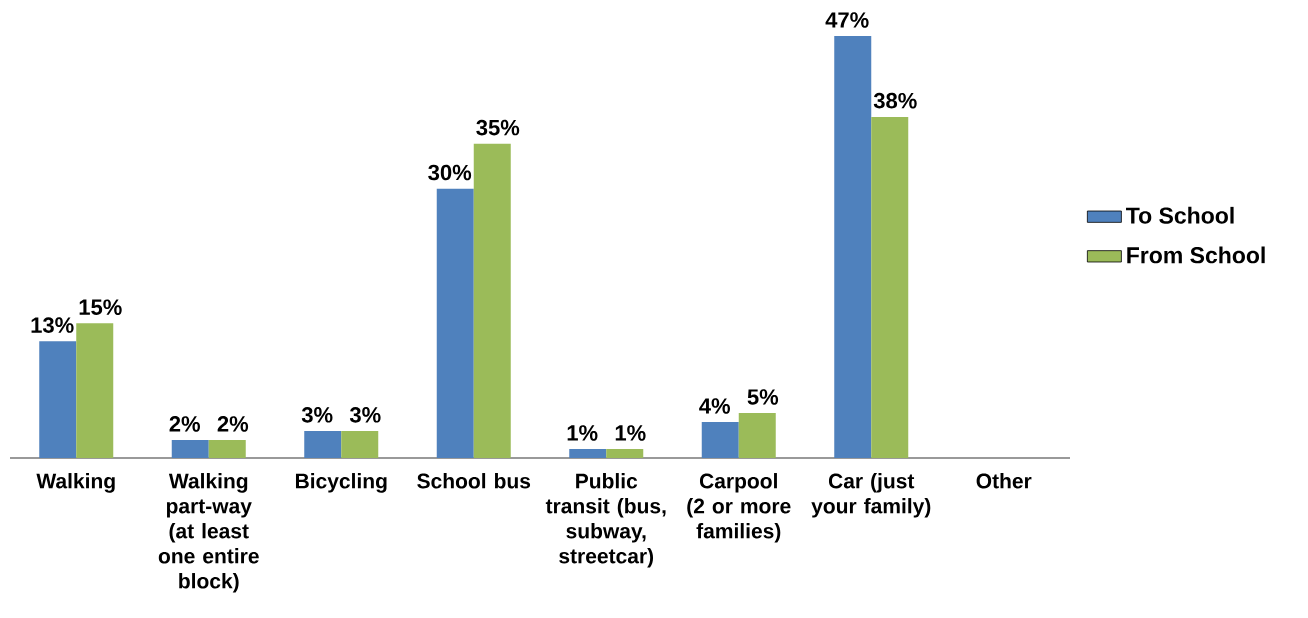 The height and width of the screenshot is (618, 1308). I want to click on legend-label: From School, so click(1196, 255).